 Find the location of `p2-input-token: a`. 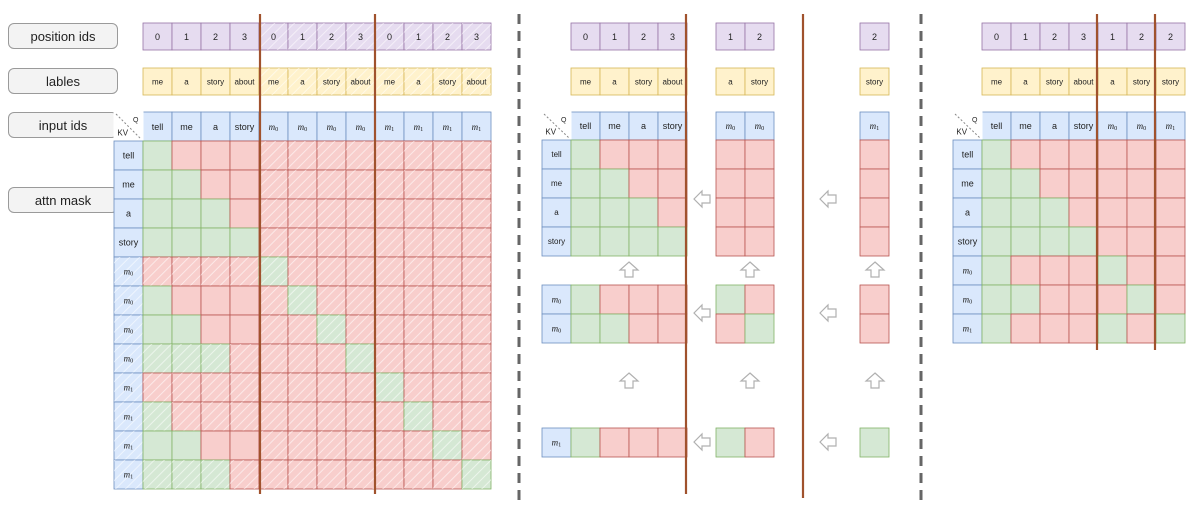

p2-input-token: a is located at coordinates (643, 126).